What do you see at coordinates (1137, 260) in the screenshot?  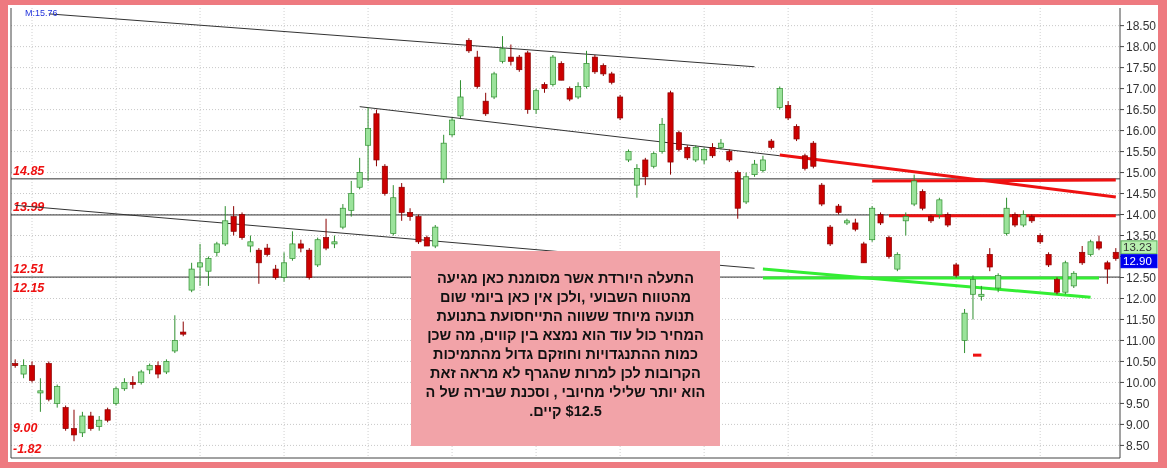 I see `annotation: 12.90` at bounding box center [1137, 260].